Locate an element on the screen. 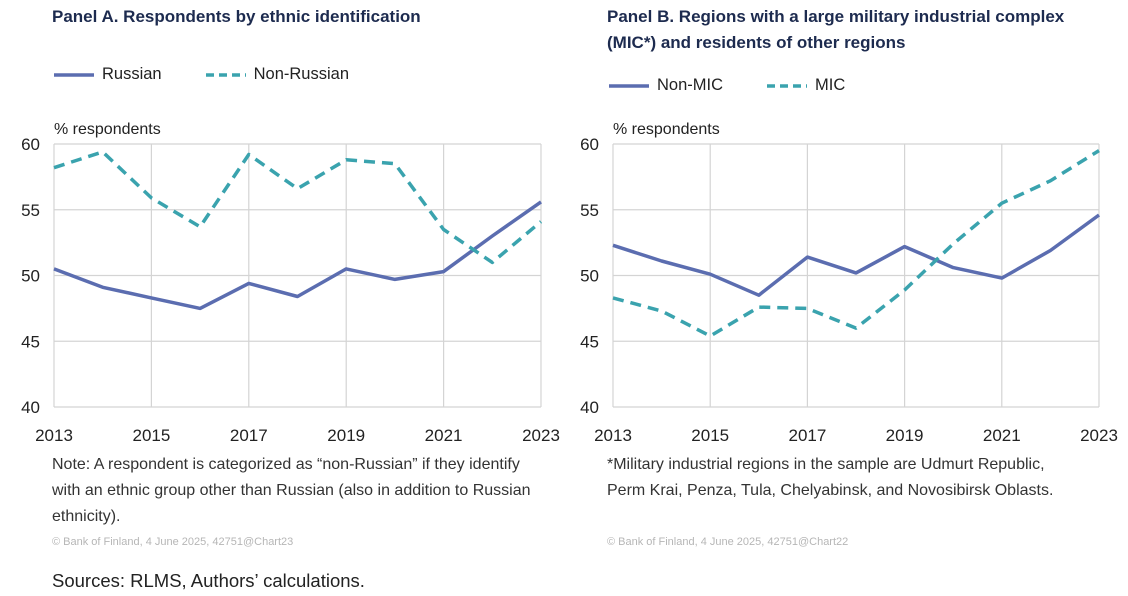 This screenshot has height=596, width=1128. legend-label-mic: MIC is located at coordinates (830, 85).